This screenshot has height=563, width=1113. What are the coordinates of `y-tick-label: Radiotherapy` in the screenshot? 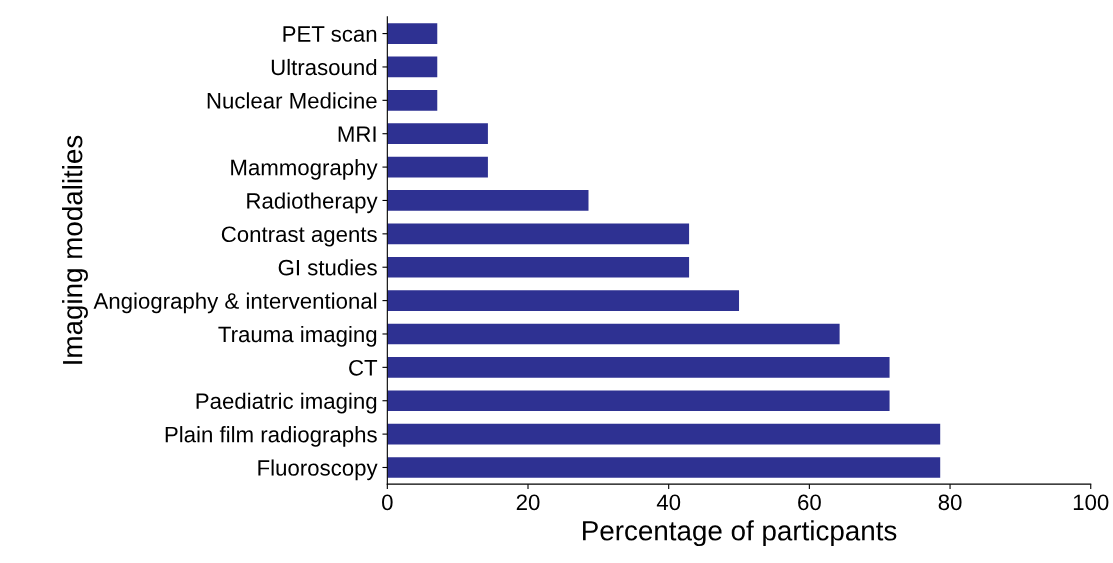 It's located at (312, 203).